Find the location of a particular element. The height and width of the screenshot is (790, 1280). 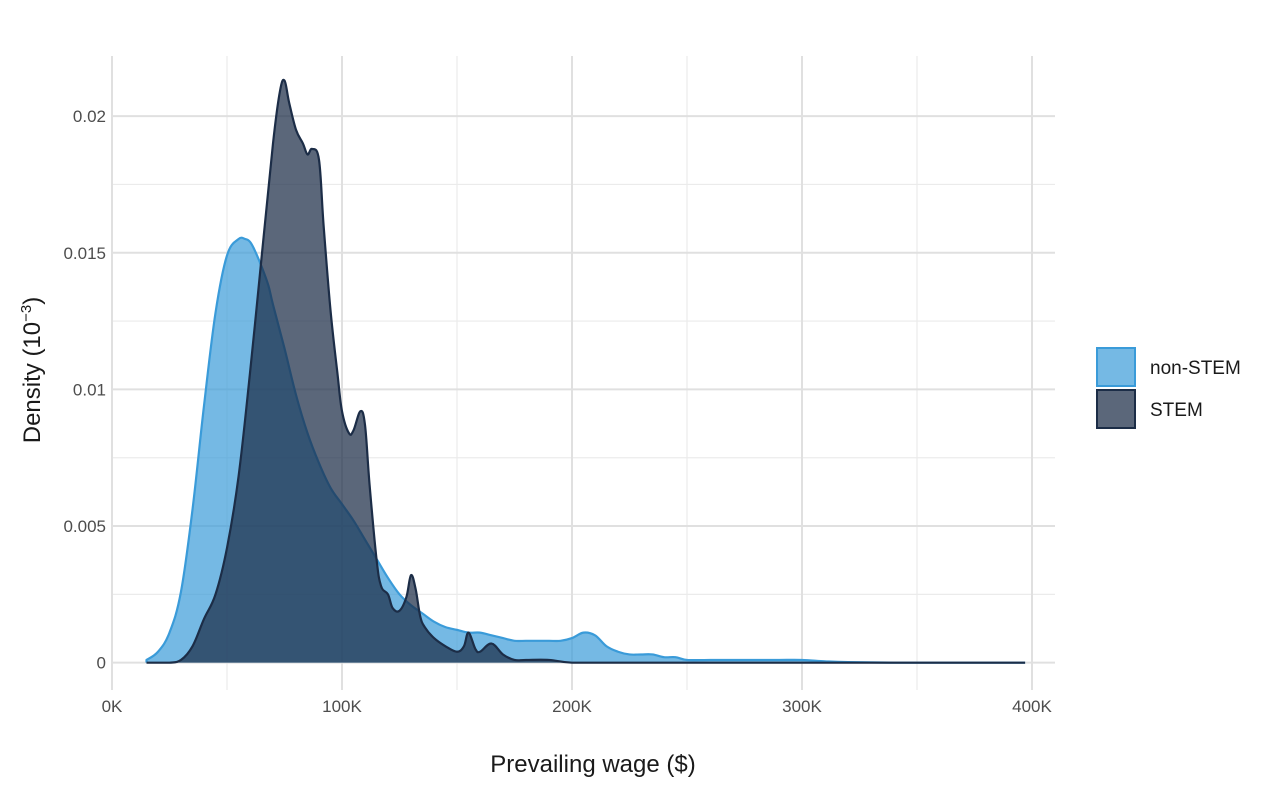

legend-label-non-stem: non-STEM is located at coordinates (1195, 368).